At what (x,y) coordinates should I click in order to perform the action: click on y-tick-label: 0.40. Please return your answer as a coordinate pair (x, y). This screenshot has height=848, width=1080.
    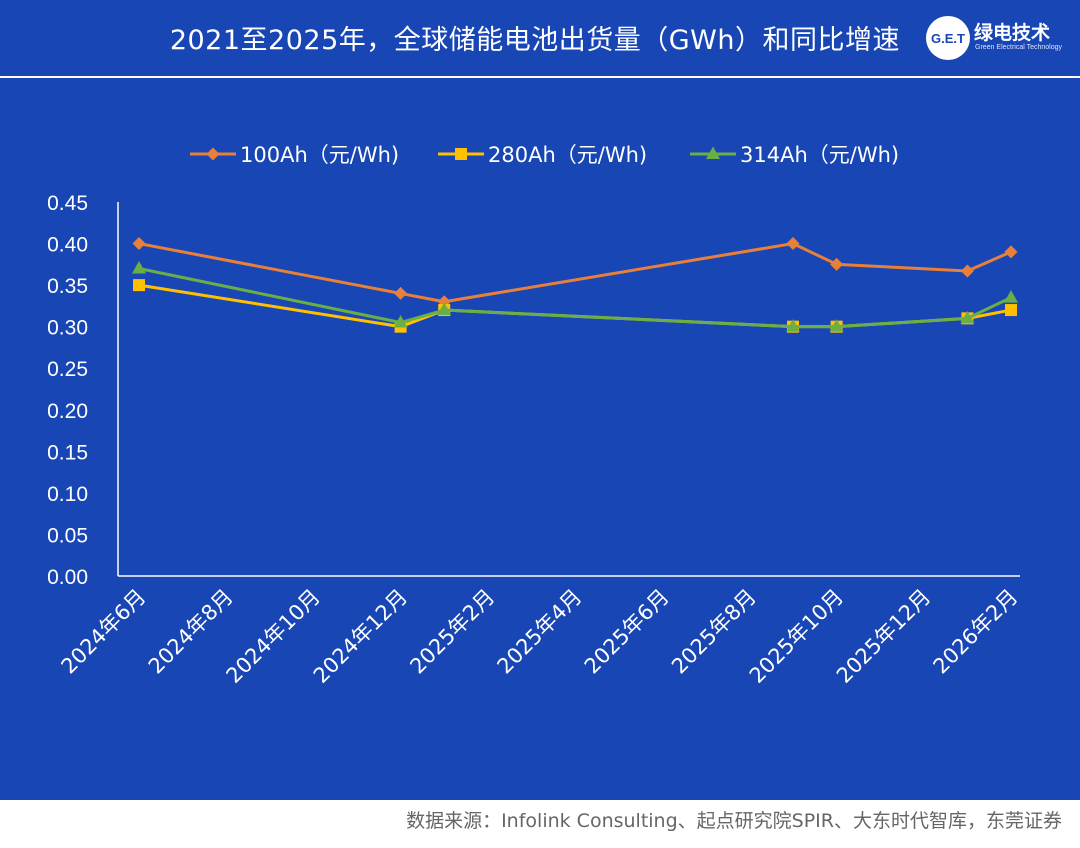
    Looking at the image, I should click on (67, 245).